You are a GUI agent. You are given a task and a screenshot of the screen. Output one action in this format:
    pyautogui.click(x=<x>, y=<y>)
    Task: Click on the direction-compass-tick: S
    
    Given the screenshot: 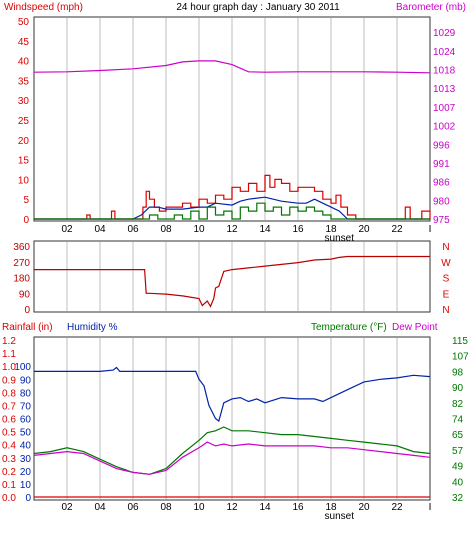 What is the action you would take?
    pyautogui.click(x=446, y=279)
    